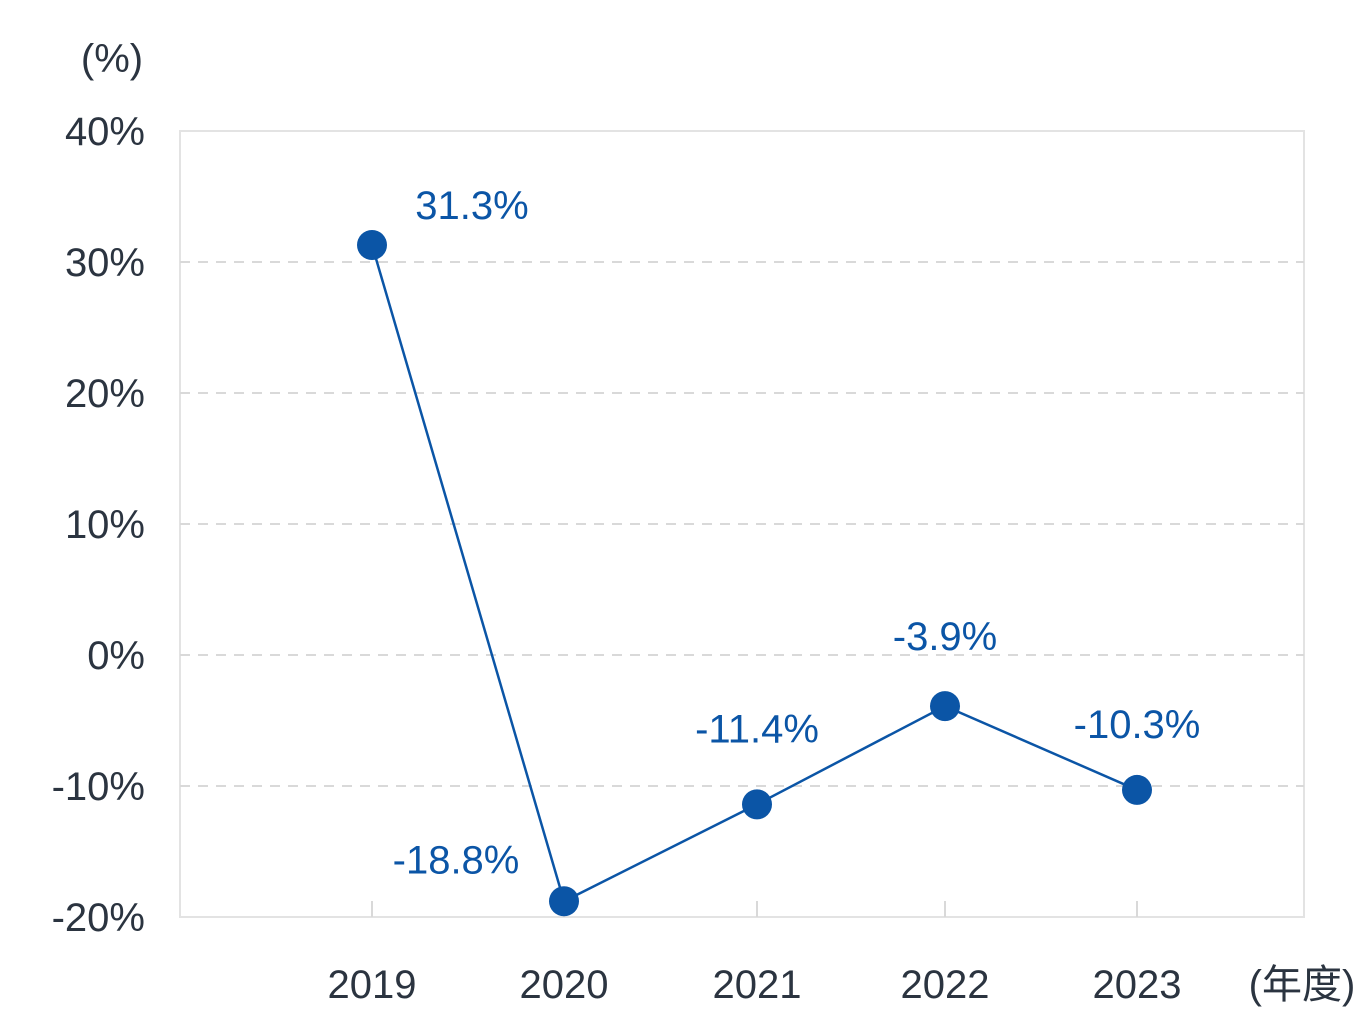  I want to click on x-tick-label: 2020, so click(564, 985).